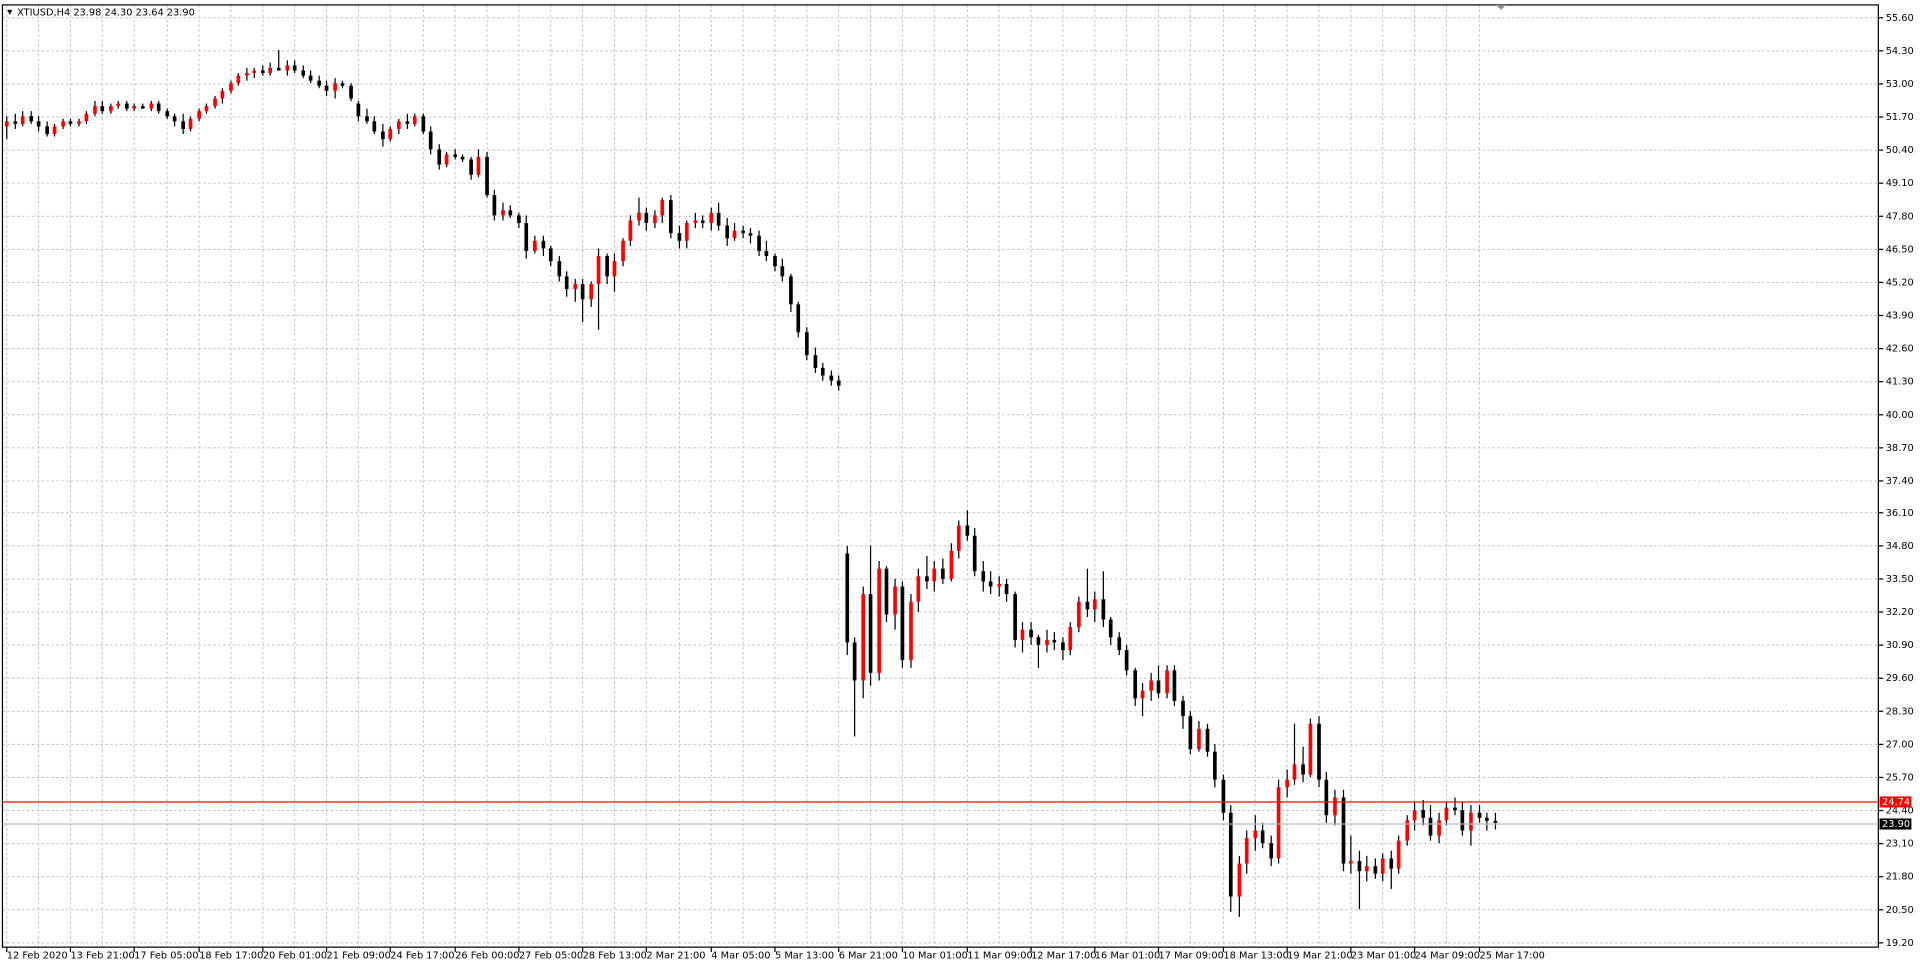 Image resolution: width=1920 pixels, height=968 pixels. What do you see at coordinates (1900, 612) in the screenshot?
I see `y-tick-label: 32.20` at bounding box center [1900, 612].